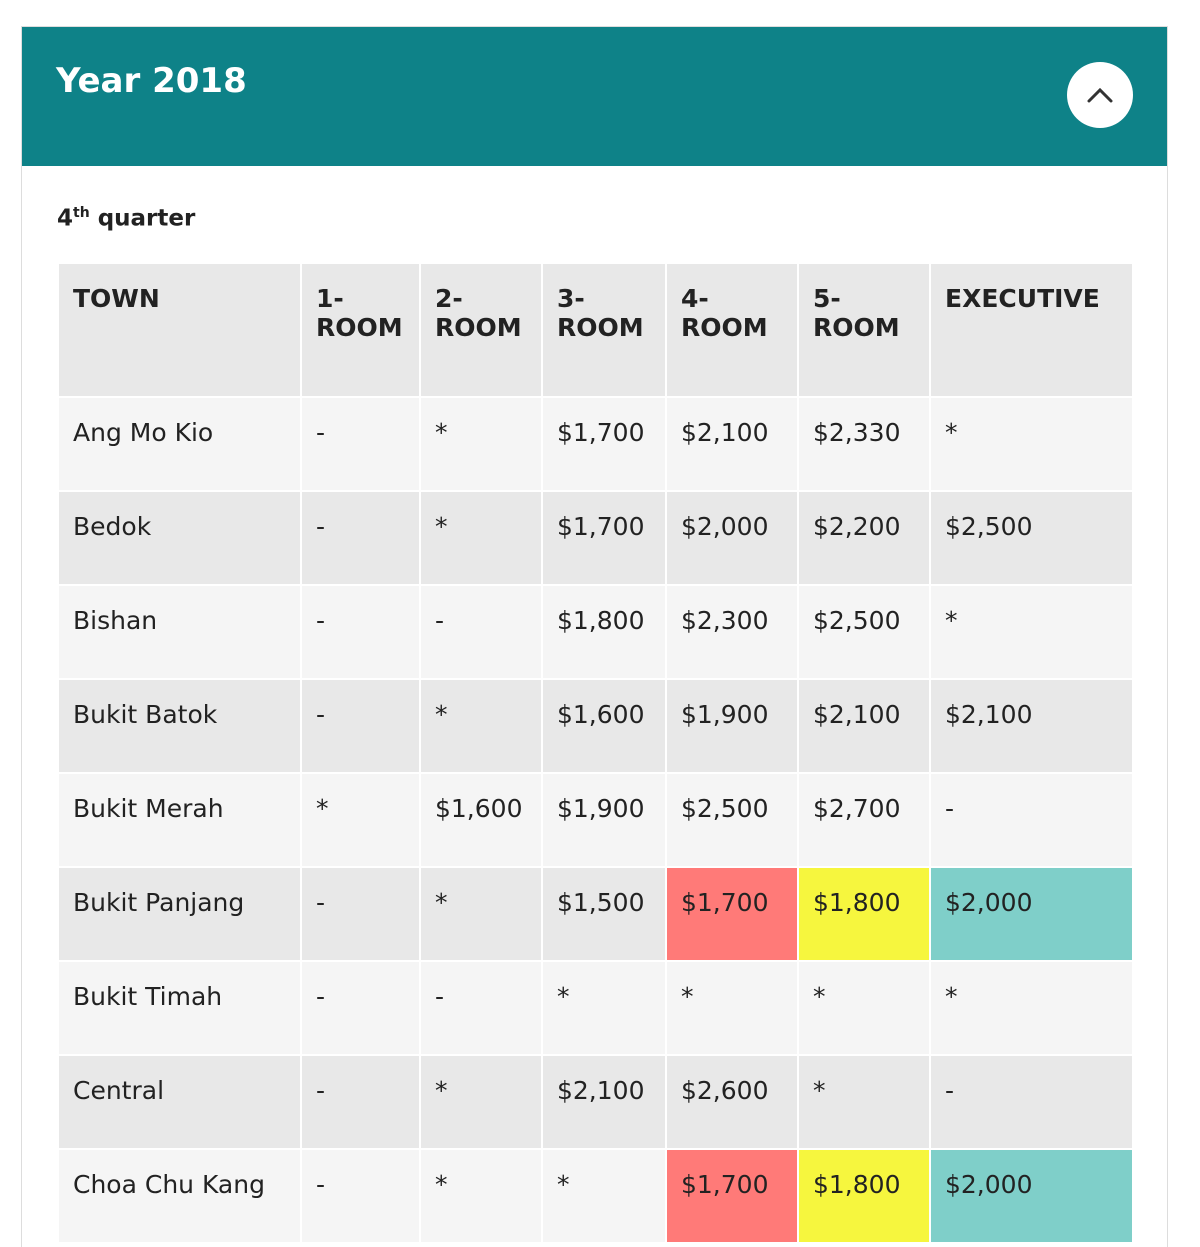 This screenshot has width=1200, height=1247. What do you see at coordinates (179, 444) in the screenshot?
I see `town-cell: Ang Mo Kio` at bounding box center [179, 444].